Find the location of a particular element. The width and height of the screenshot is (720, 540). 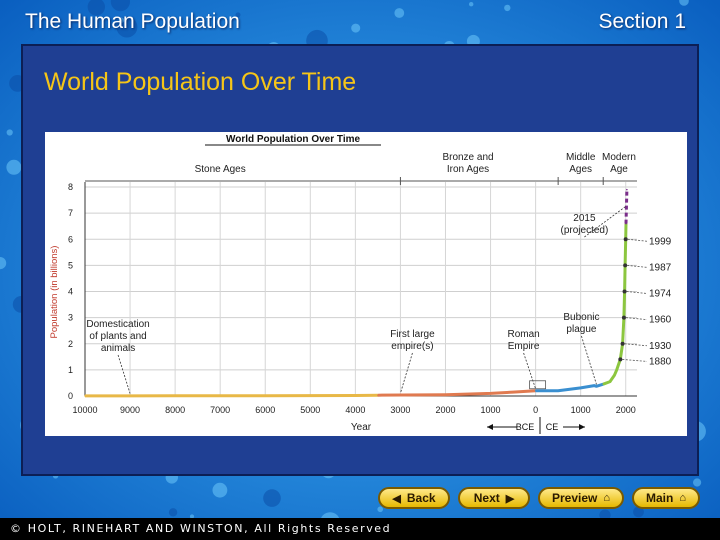

annotation-label: 2015 is located at coordinates (584, 218).